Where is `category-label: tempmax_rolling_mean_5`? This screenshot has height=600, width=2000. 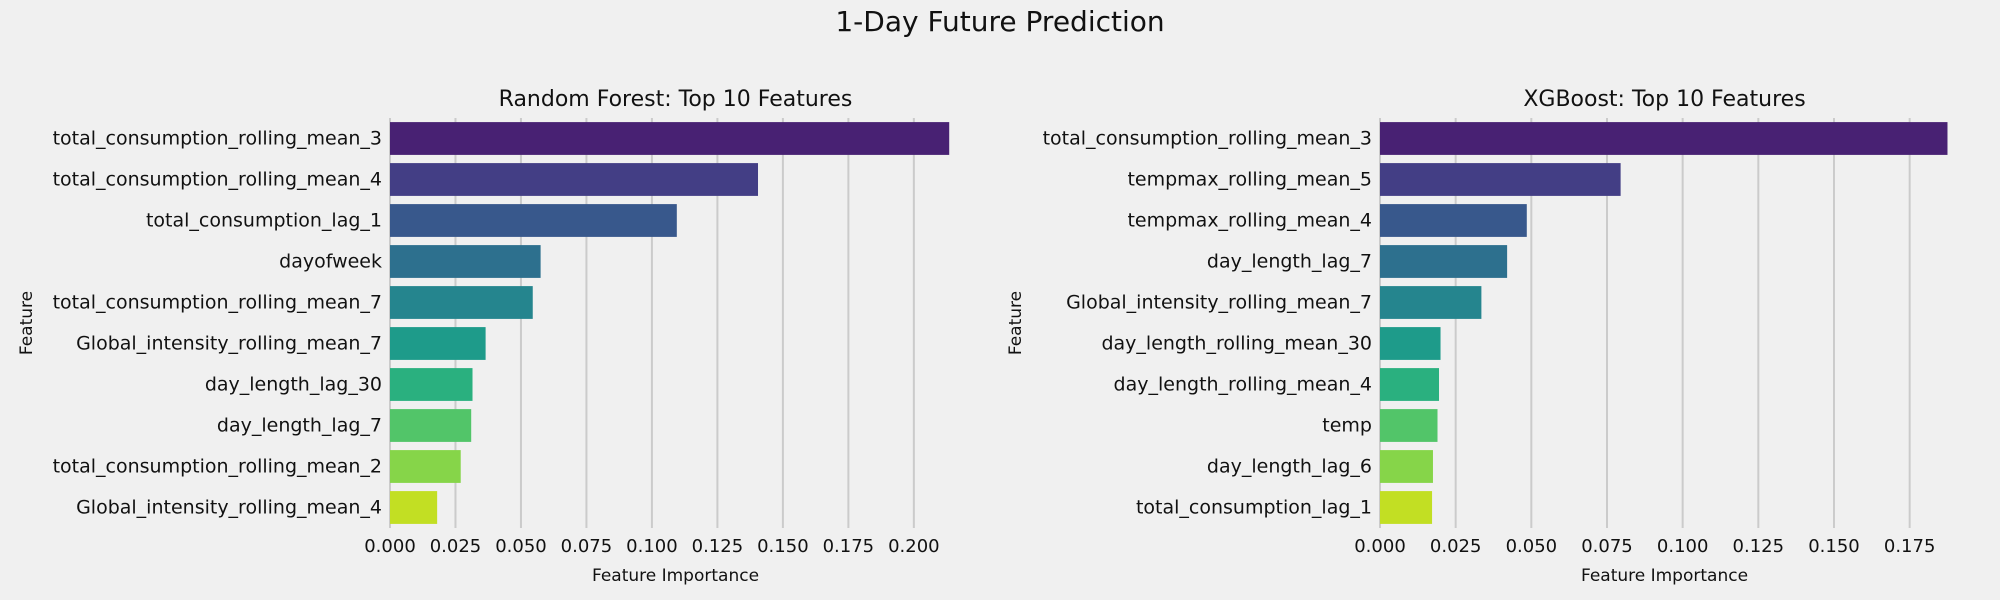 category-label: tempmax_rolling_mean_5 is located at coordinates (1249, 180).